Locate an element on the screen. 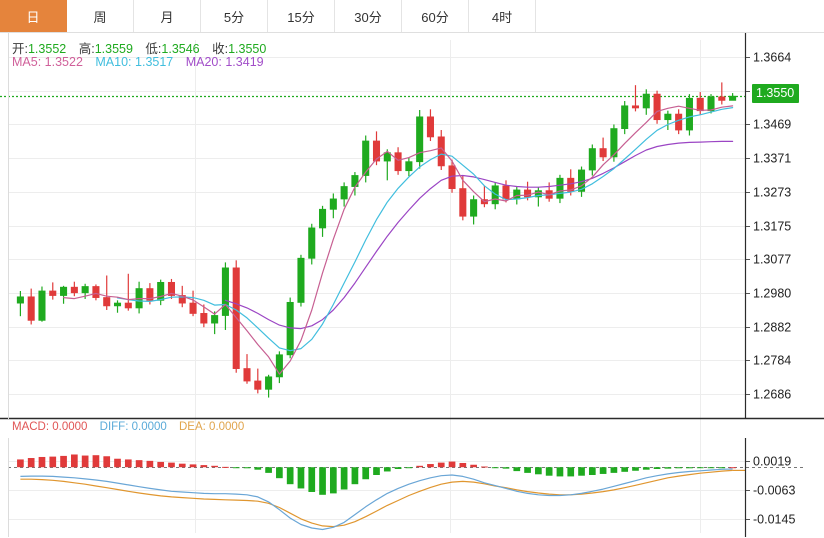 The image size is (824, 538). tab-week: 周 is located at coordinates (100, 16).